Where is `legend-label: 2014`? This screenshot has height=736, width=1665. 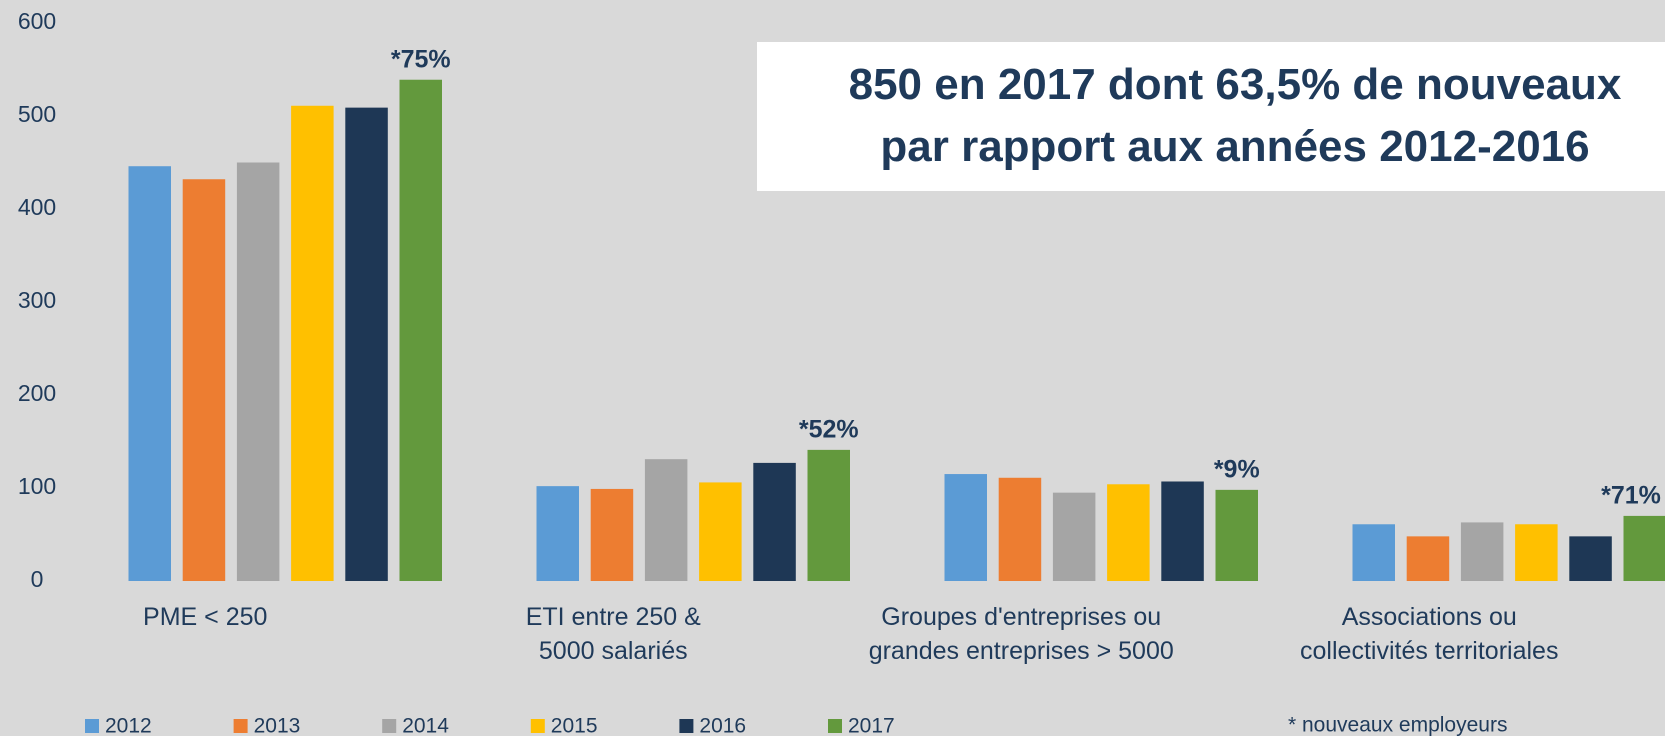 legend-label: 2014 is located at coordinates (425, 725).